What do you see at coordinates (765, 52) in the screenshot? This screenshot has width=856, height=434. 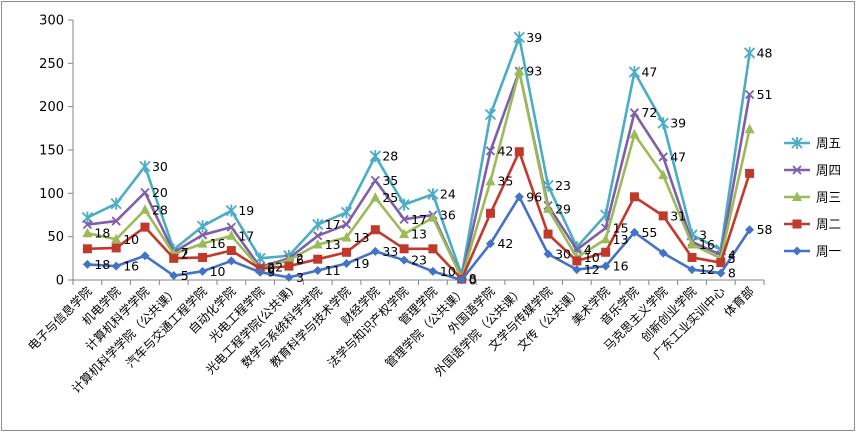 I see `data-label: 48` at bounding box center [765, 52].